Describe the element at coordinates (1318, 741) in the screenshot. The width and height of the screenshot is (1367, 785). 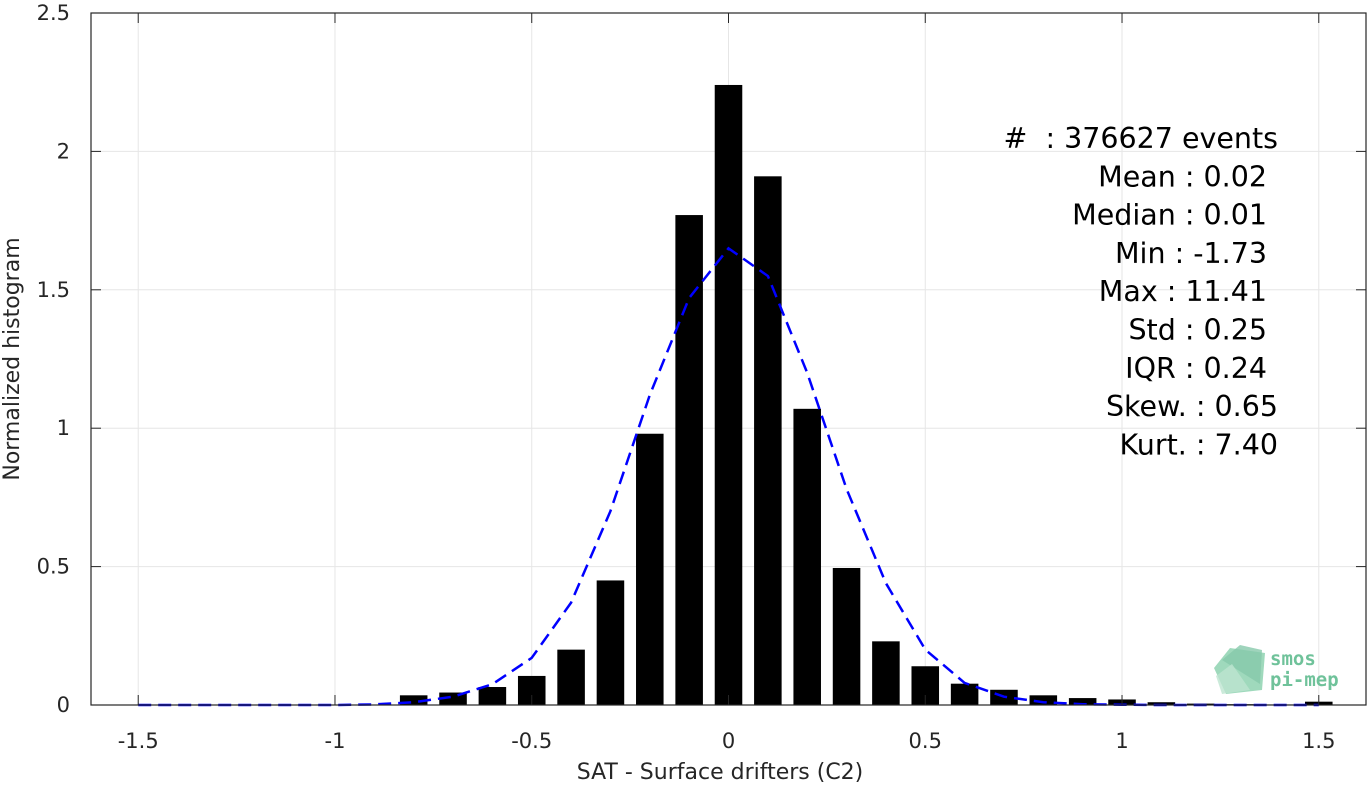
I see `x-tick-label: 1.5` at that location.